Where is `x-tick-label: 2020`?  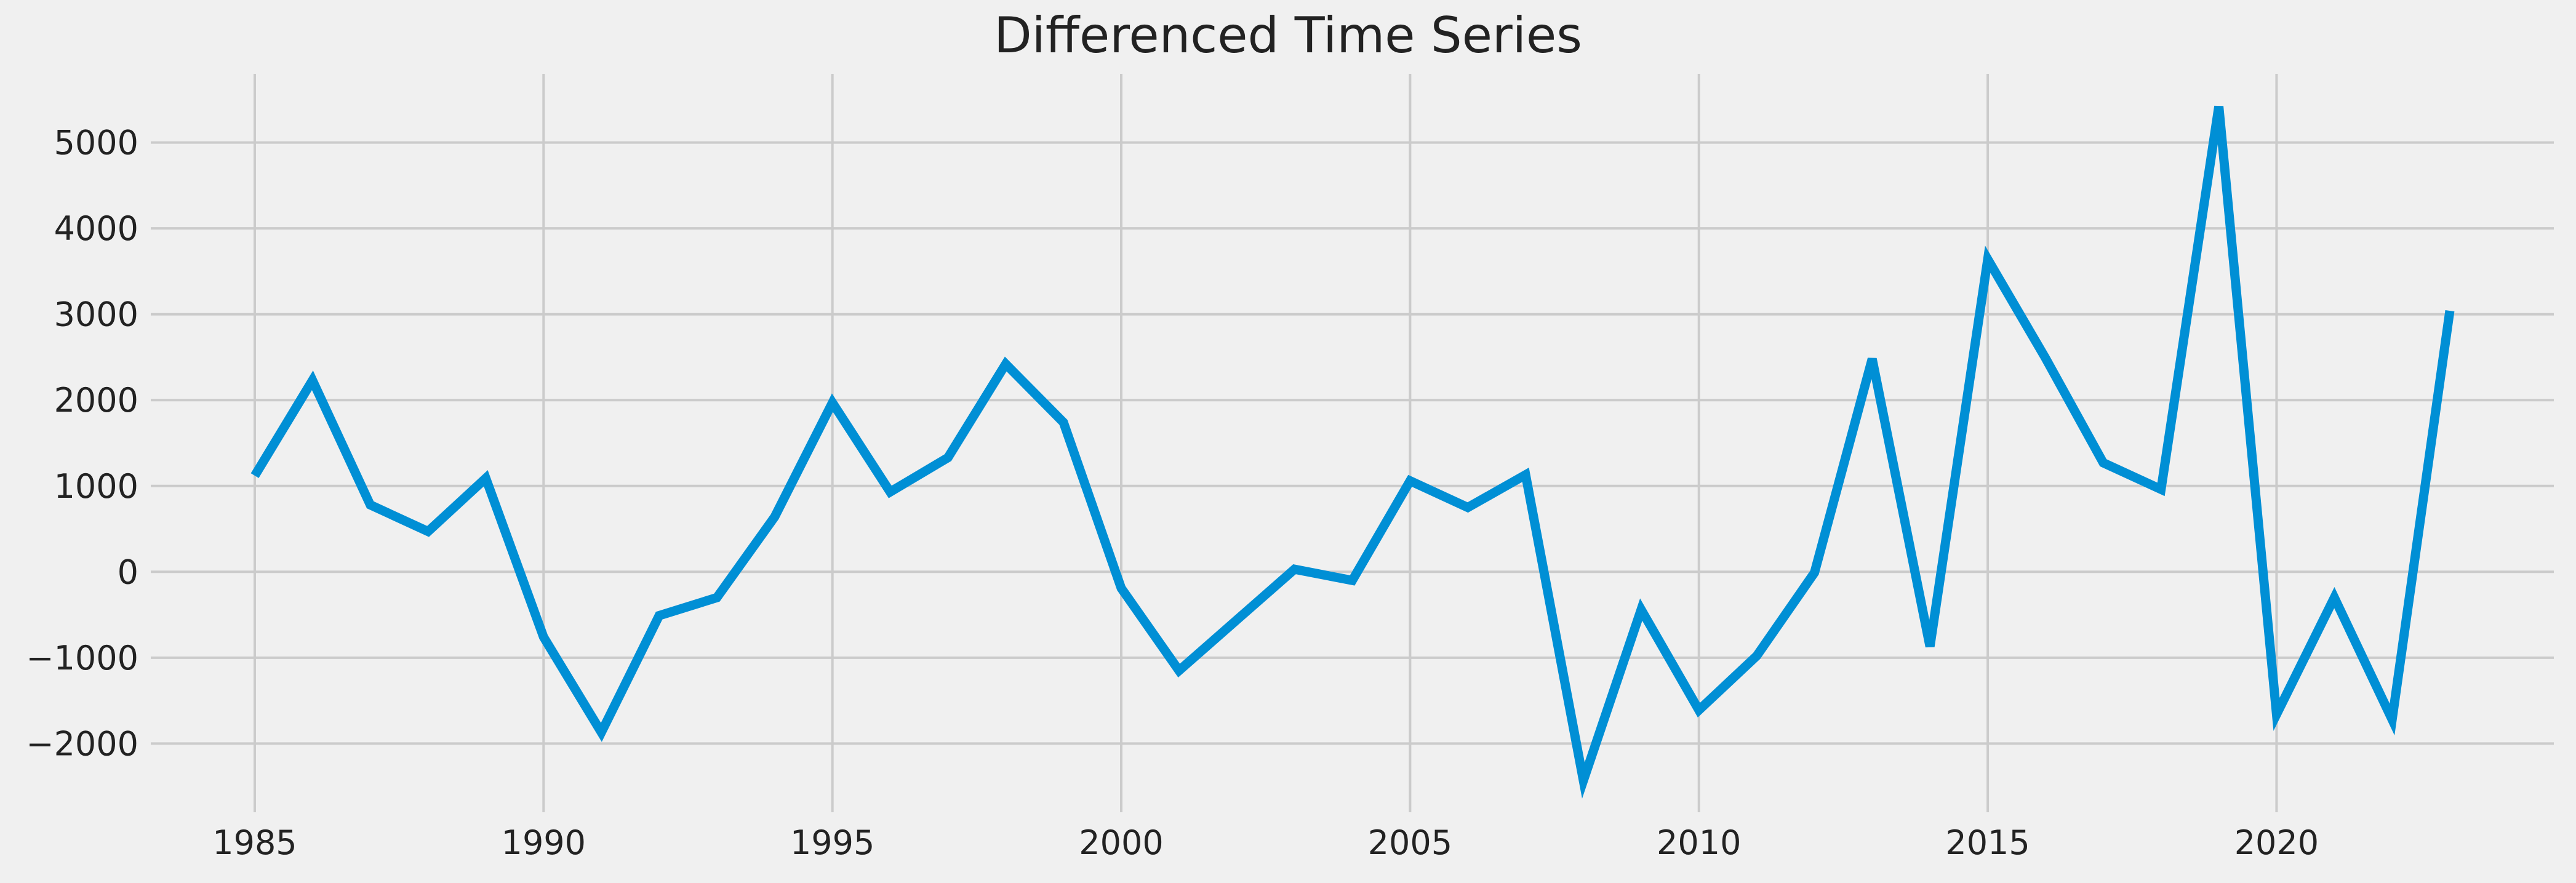
x-tick-label: 2020 is located at coordinates (2276, 842).